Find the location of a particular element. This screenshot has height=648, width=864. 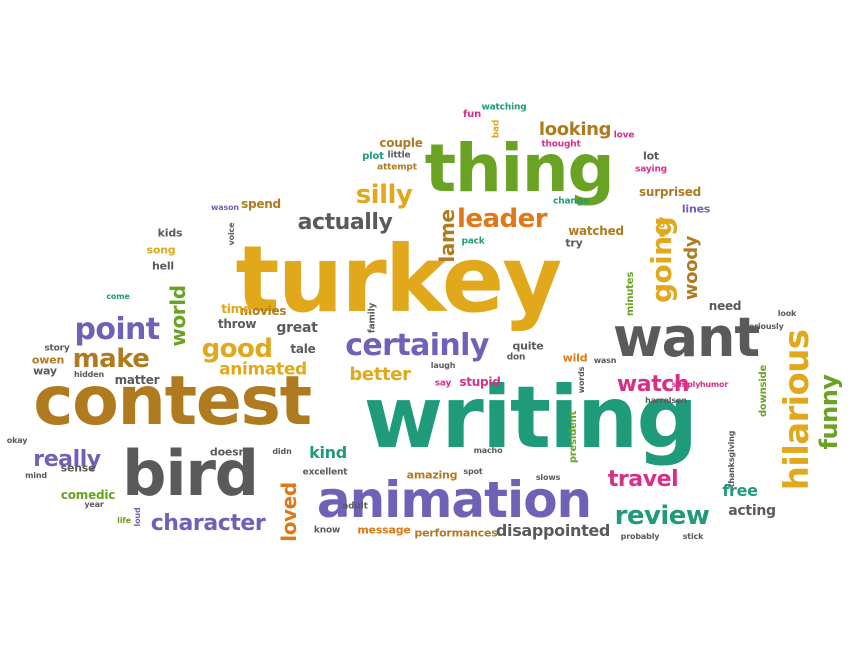

word-mind: mind is located at coordinates (36, 475).